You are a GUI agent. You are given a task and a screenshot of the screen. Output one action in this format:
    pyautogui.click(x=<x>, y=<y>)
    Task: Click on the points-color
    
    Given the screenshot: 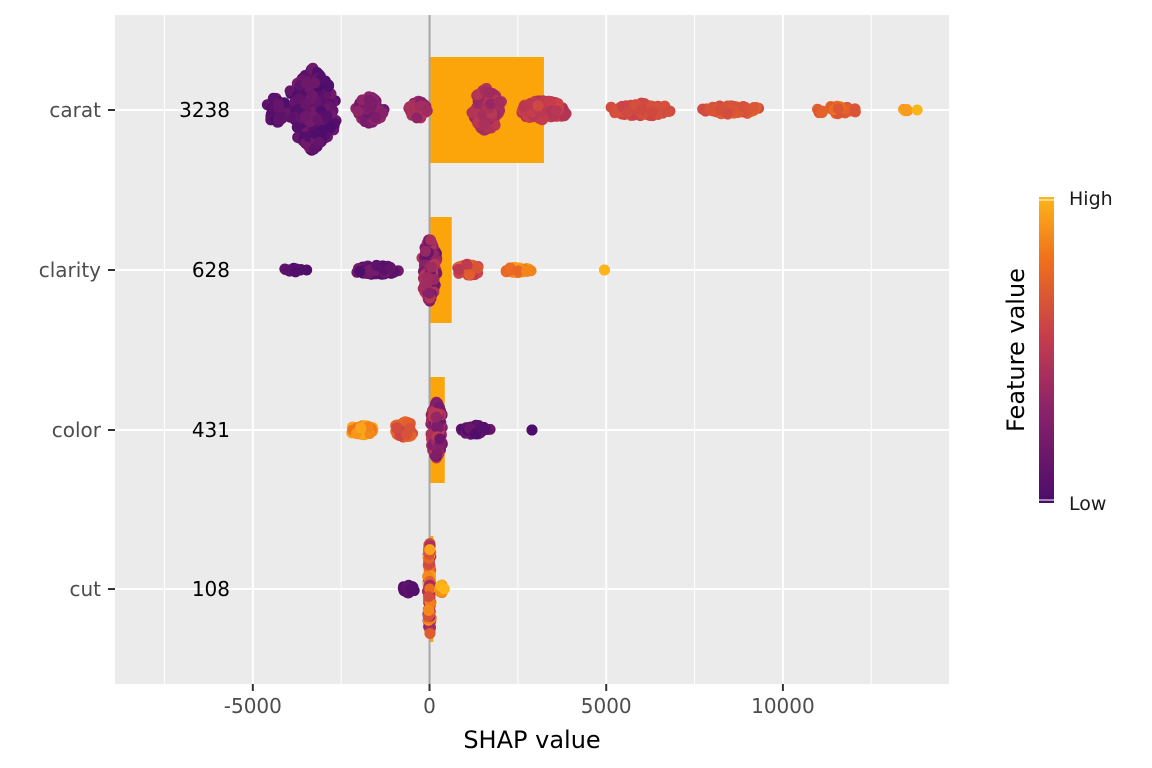 What is the action you would take?
    pyautogui.click(x=442, y=430)
    